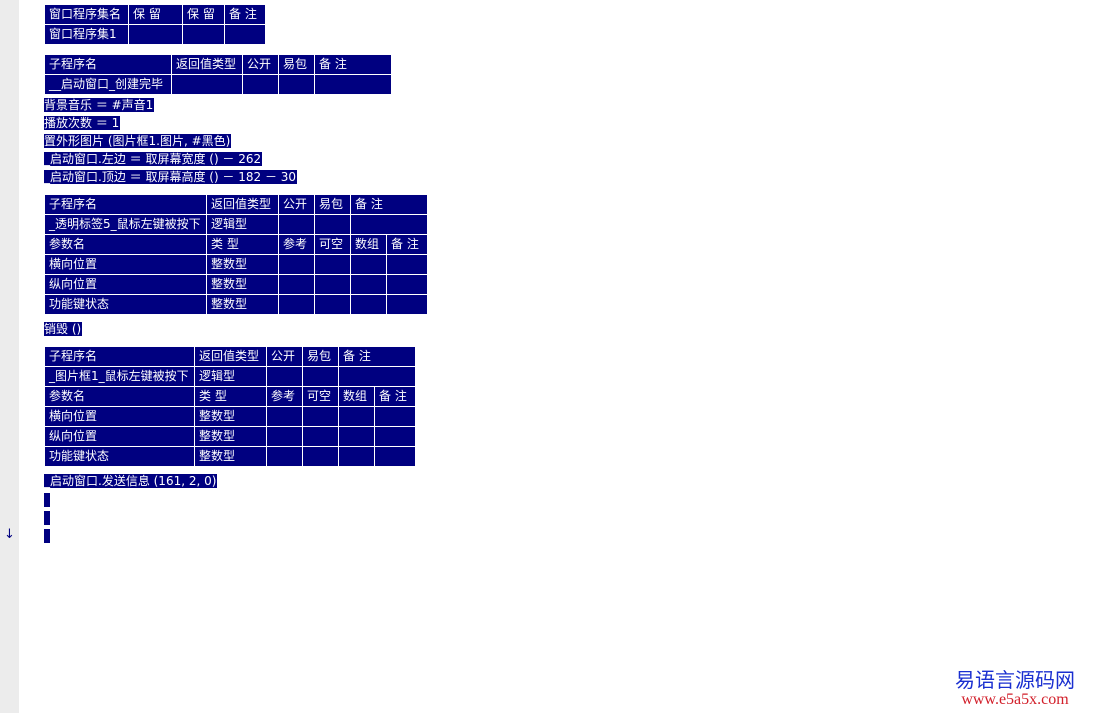 Image resolution: width=1114 pixels, height=713 pixels. What do you see at coordinates (125, 244) in the screenshot?
I see `header-cell: 参数名` at bounding box center [125, 244].